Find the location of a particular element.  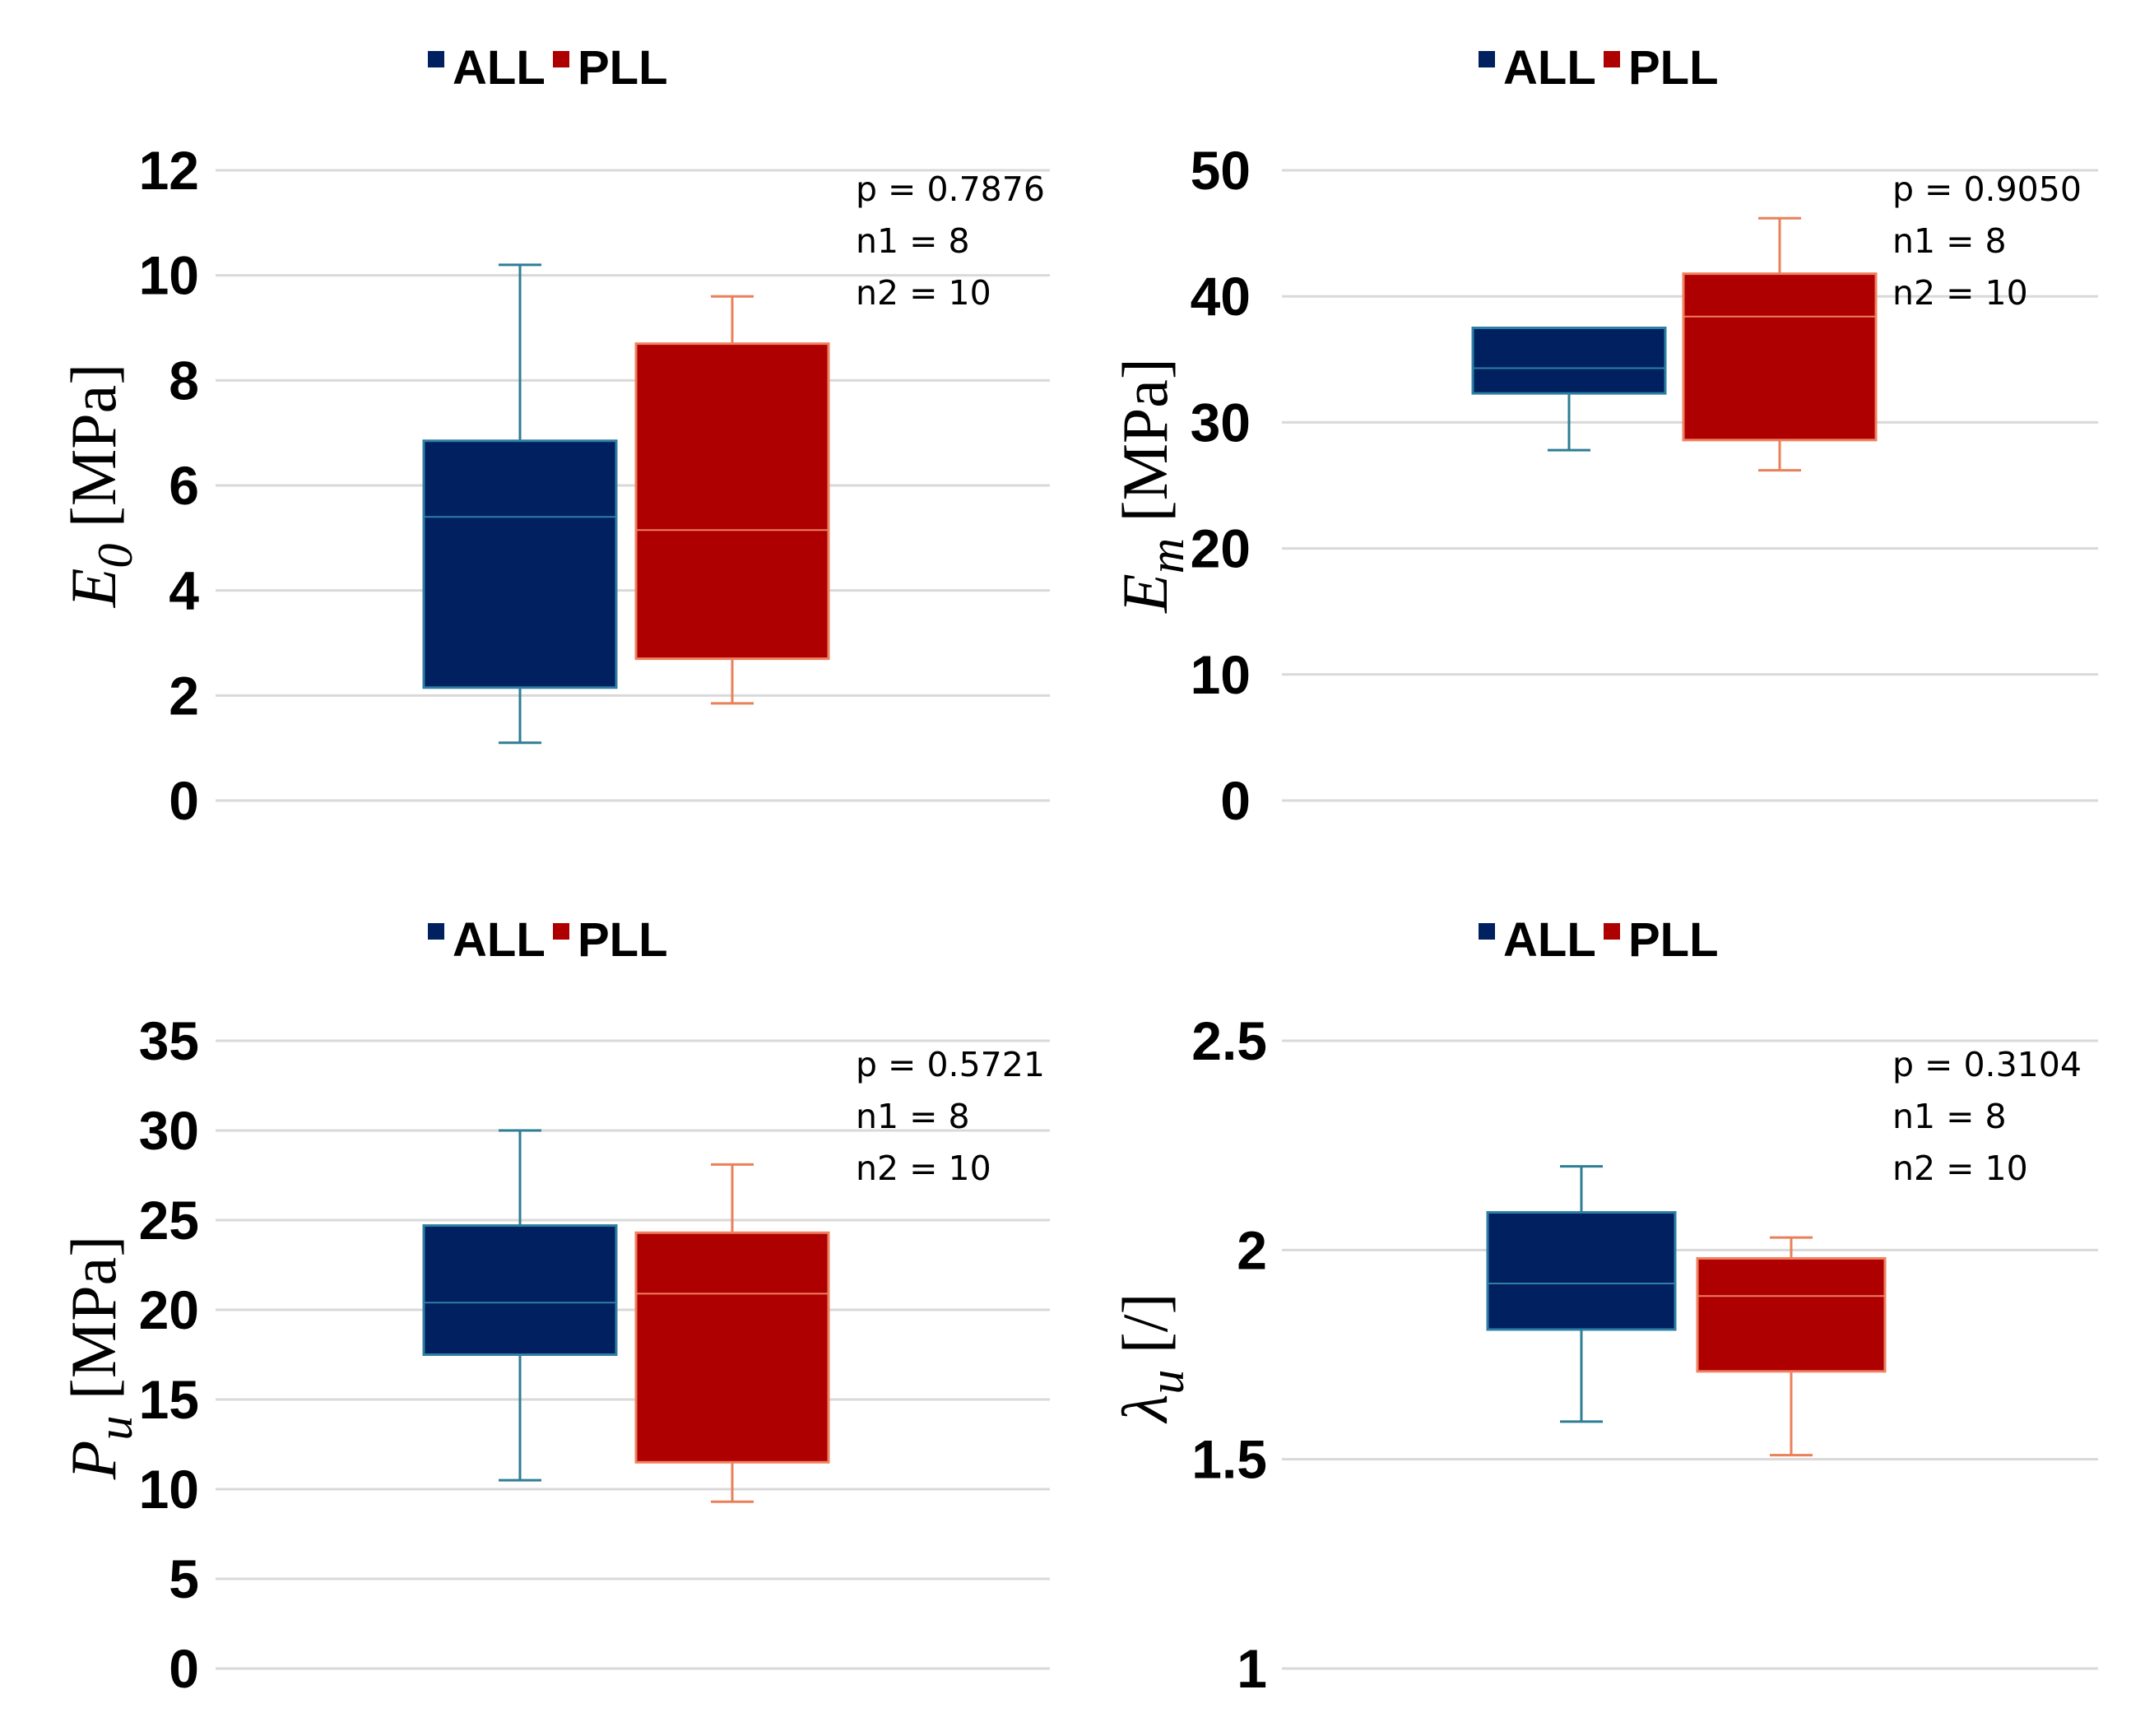

stat-annotation: p = 0.7876 is located at coordinates (950, 189).